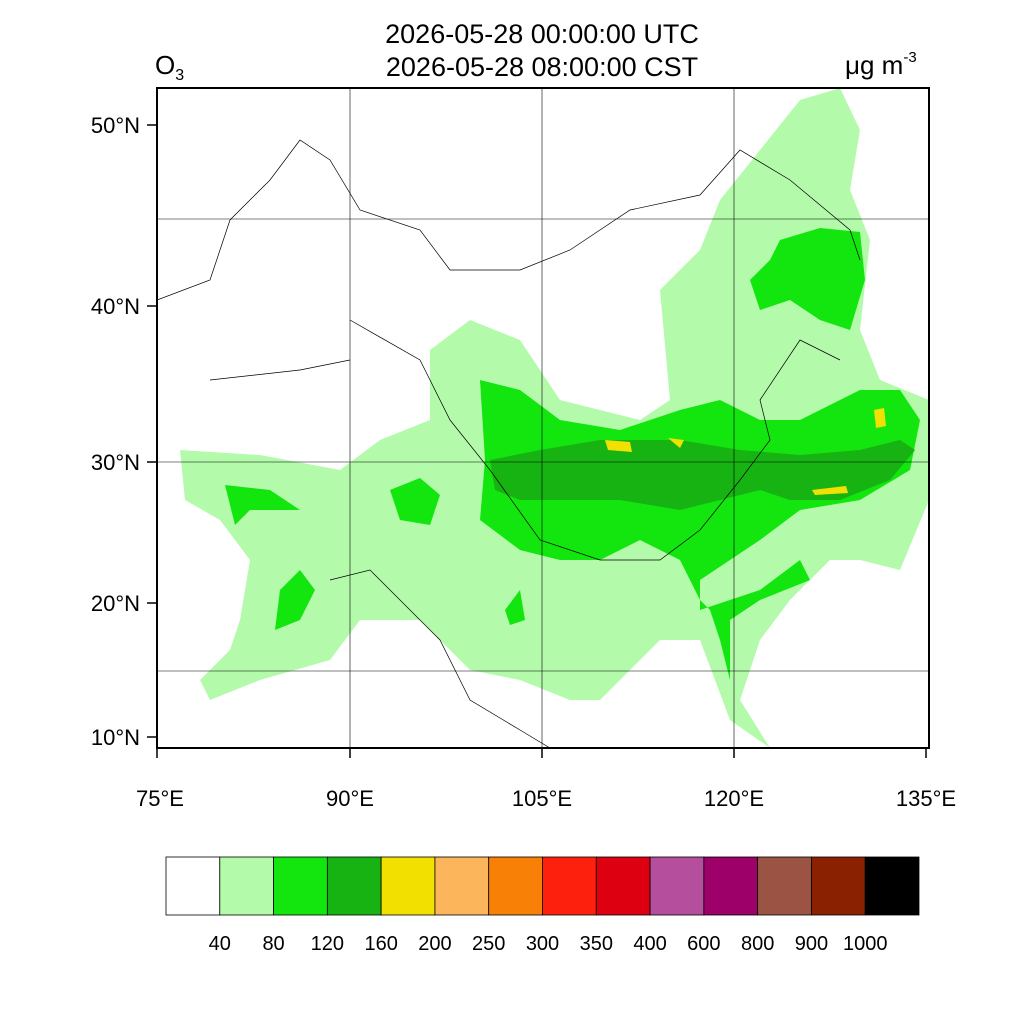  Describe the element at coordinates (488, 944) in the screenshot. I see `colorbar-label: 250` at that location.